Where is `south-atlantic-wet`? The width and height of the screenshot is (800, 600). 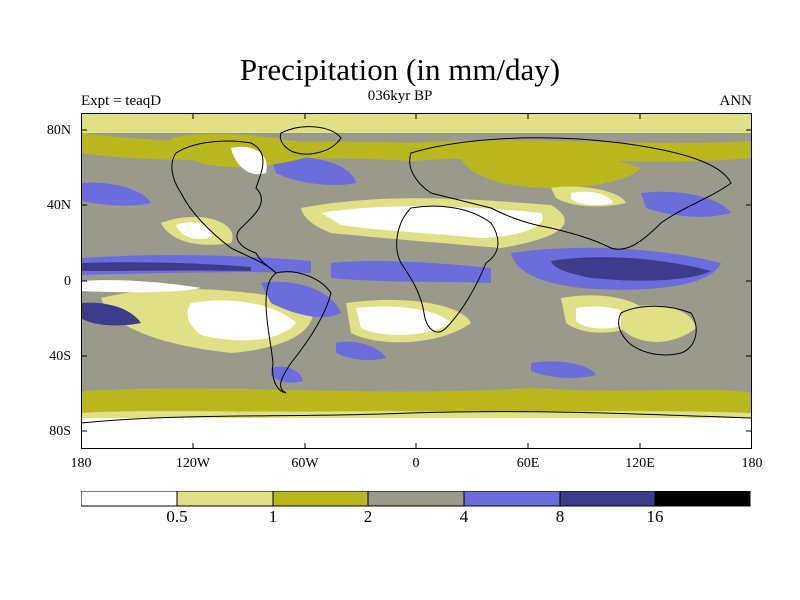
south-atlantic-wet is located at coordinates (361, 351).